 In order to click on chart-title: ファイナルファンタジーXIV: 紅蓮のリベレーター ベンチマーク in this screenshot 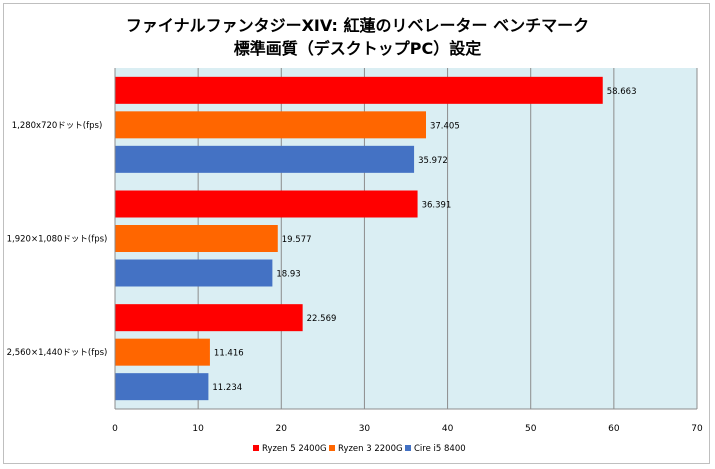, I will do `click(357, 25)`.